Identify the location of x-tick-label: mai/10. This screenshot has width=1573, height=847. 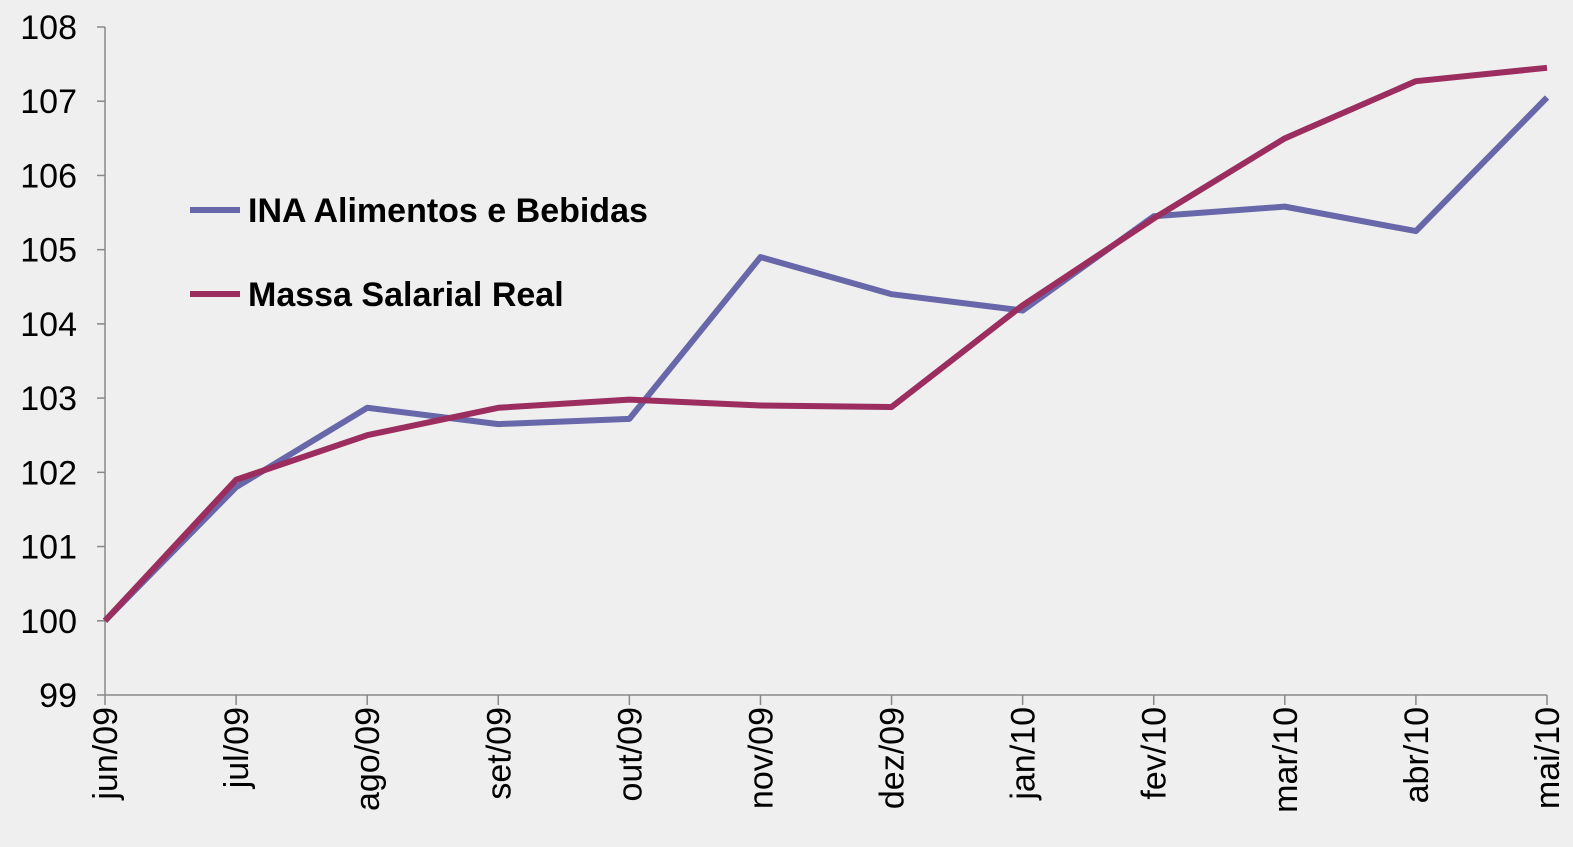
(1548, 758).